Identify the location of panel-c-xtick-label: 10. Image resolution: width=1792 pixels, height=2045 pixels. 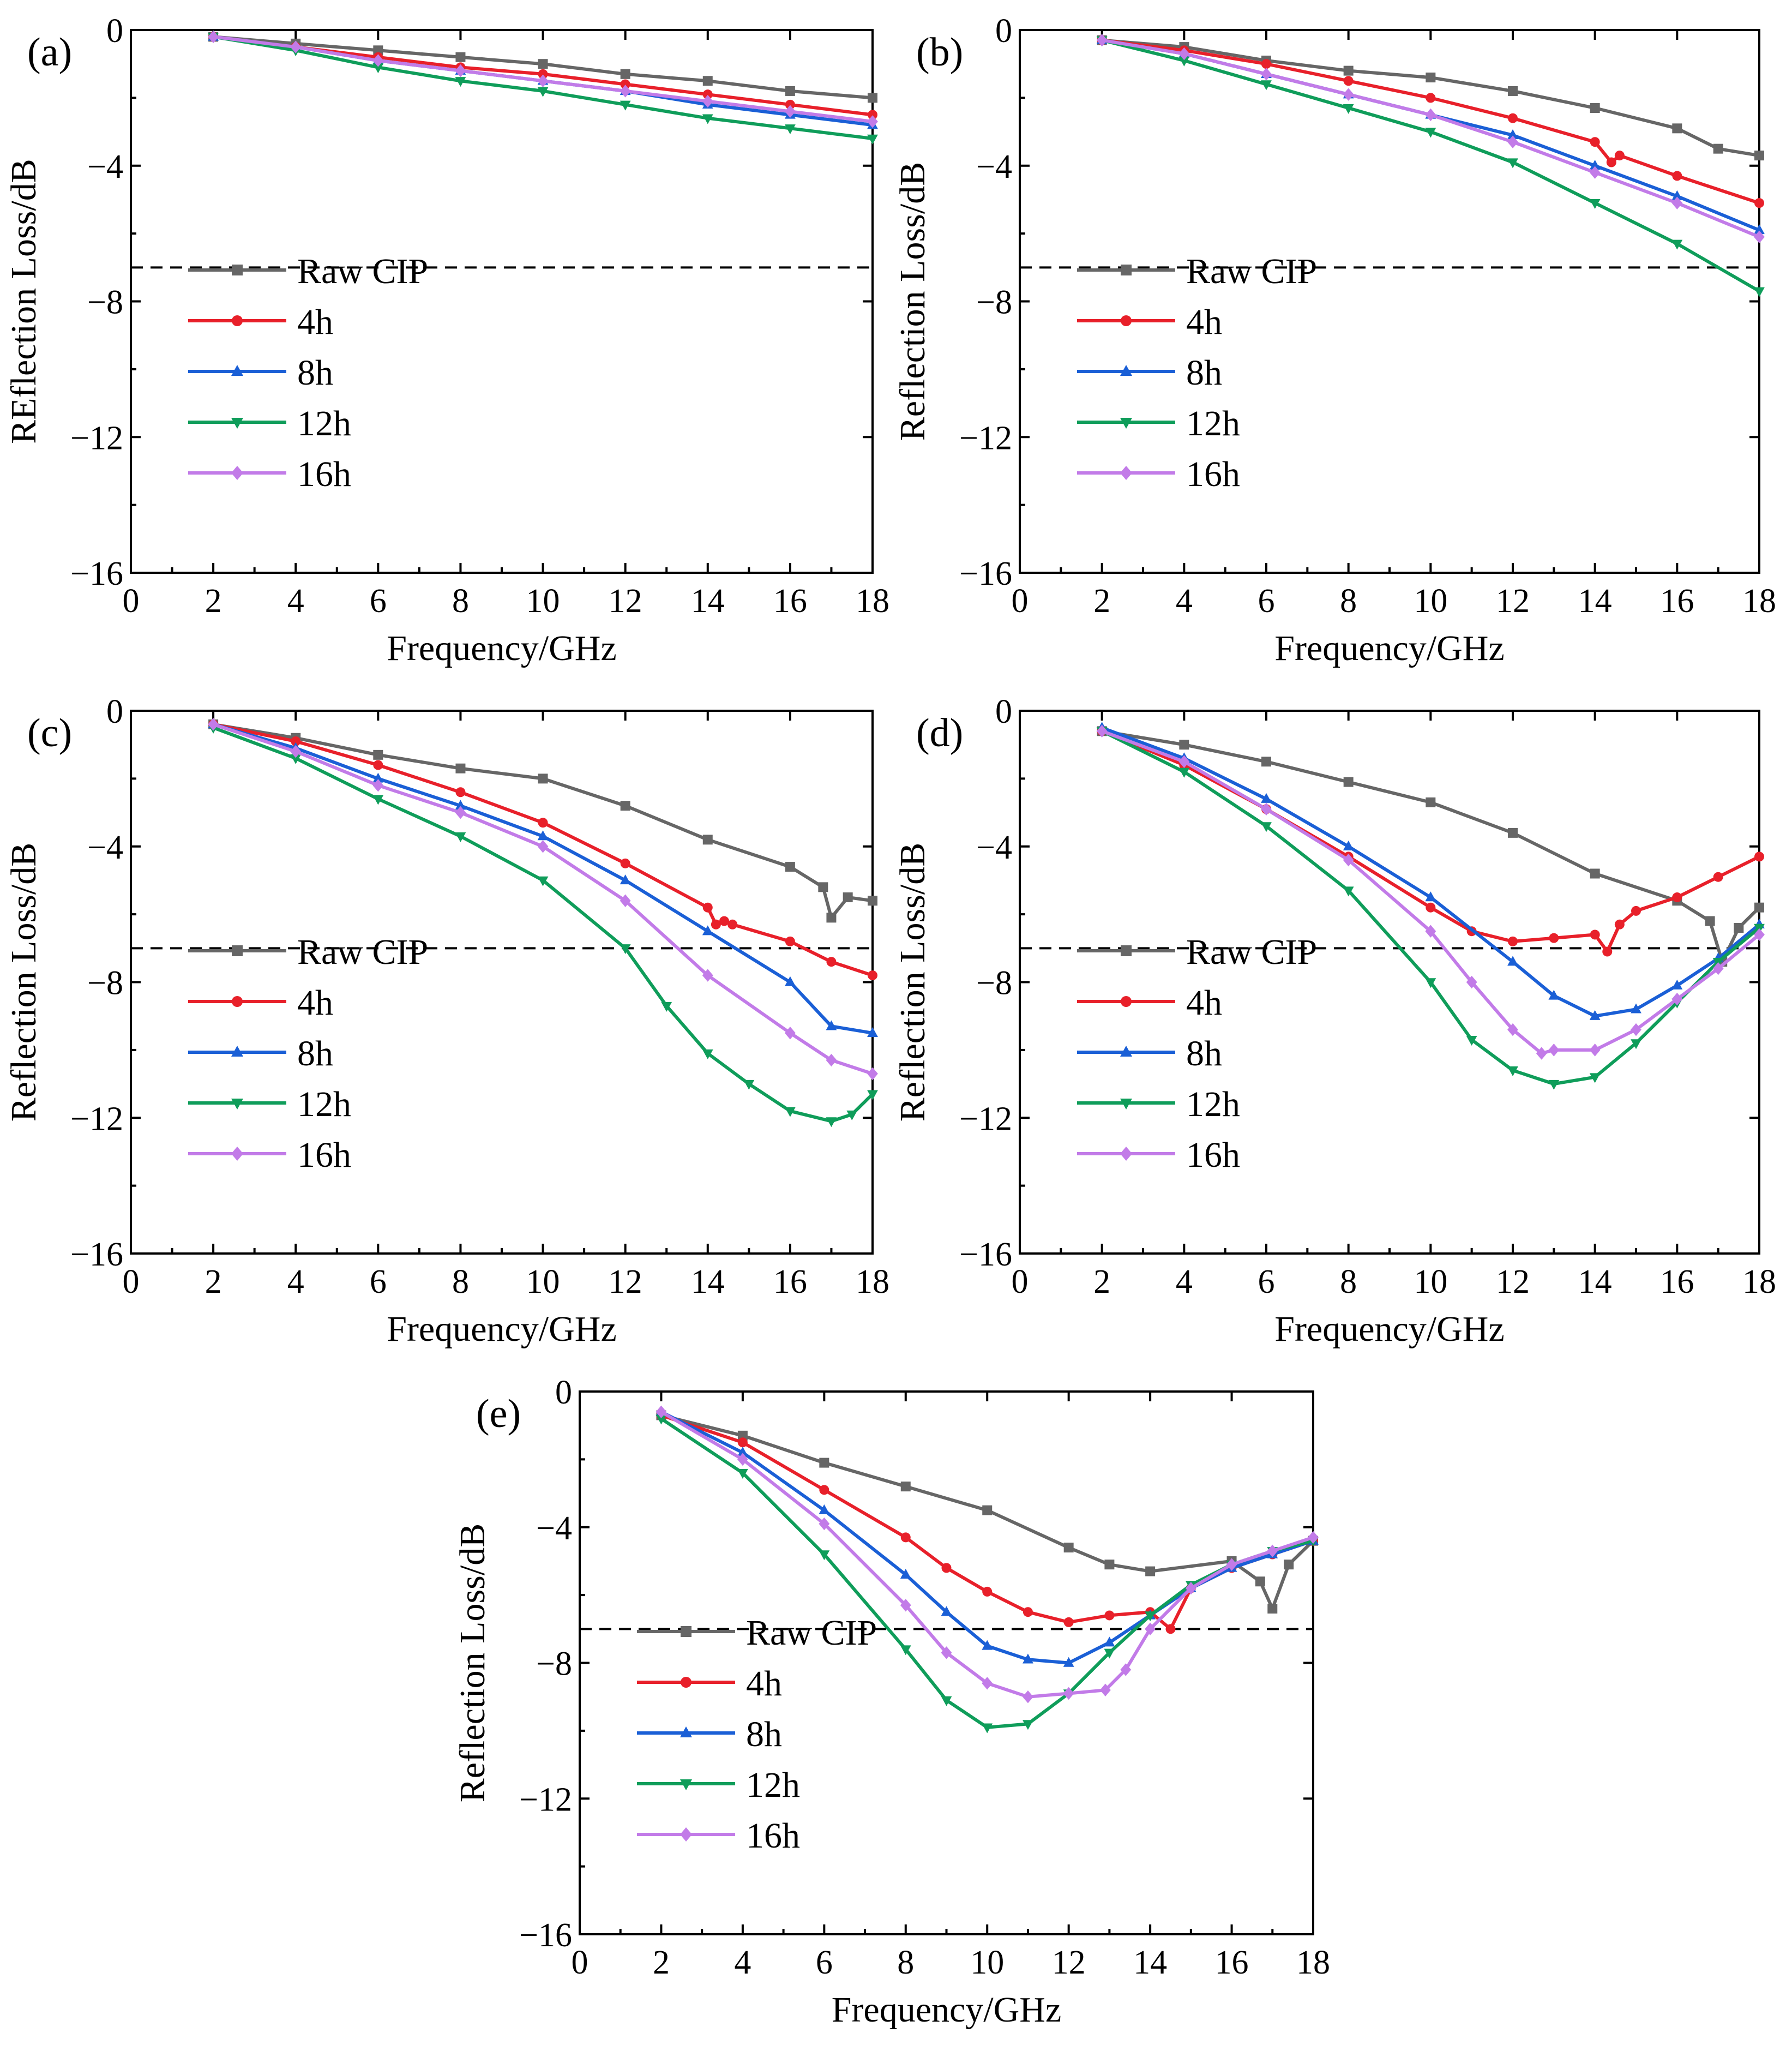
(543, 1281).